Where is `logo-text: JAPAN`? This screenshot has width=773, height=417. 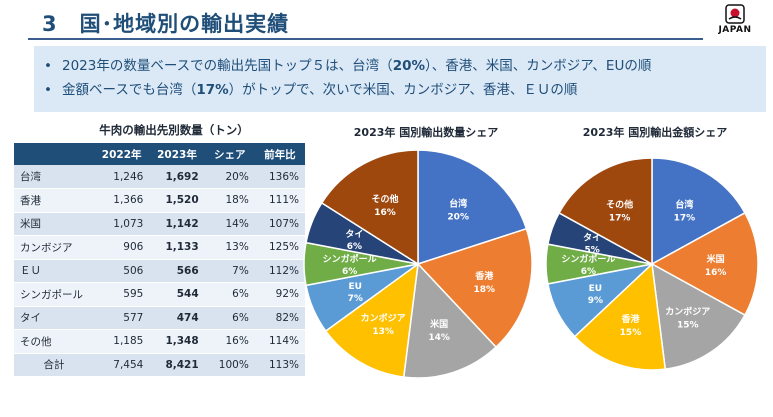
logo-text: JAPAN is located at coordinates (735, 30).